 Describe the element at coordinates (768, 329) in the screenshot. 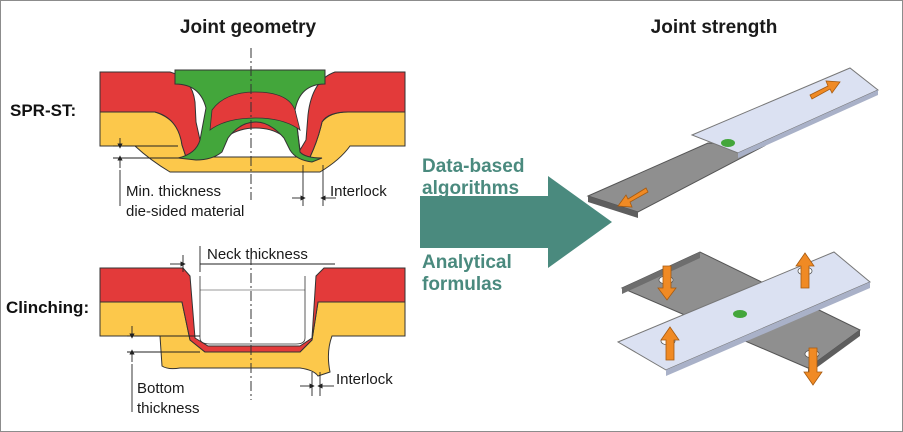

I see `cross-plate-light-edge` at that location.